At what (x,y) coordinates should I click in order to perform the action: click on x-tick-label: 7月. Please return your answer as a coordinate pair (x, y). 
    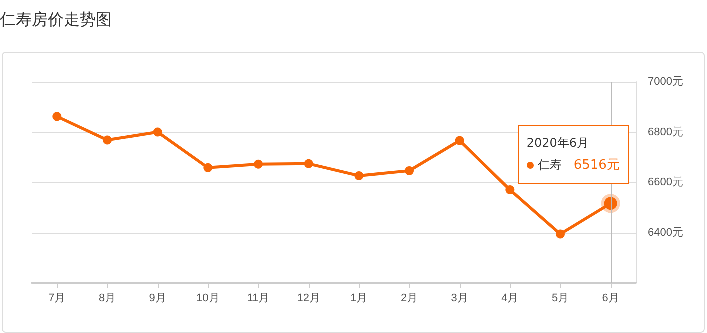
    Looking at the image, I should click on (57, 298).